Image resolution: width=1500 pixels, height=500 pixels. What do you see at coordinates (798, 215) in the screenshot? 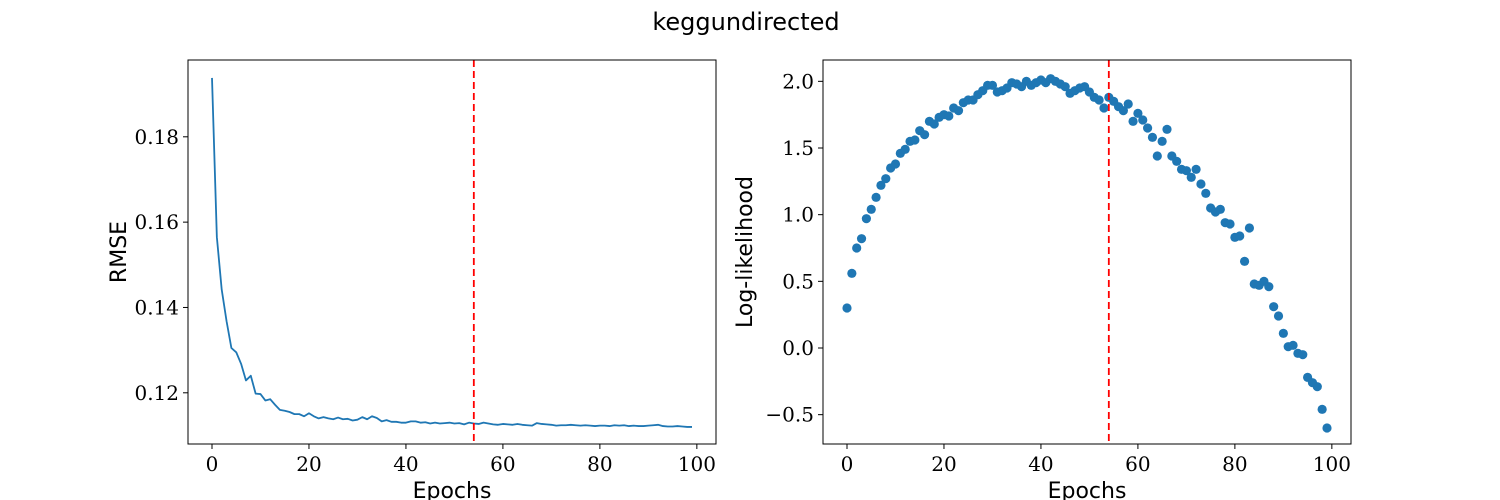
I see `y-tick-label: 1.0` at bounding box center [798, 215].